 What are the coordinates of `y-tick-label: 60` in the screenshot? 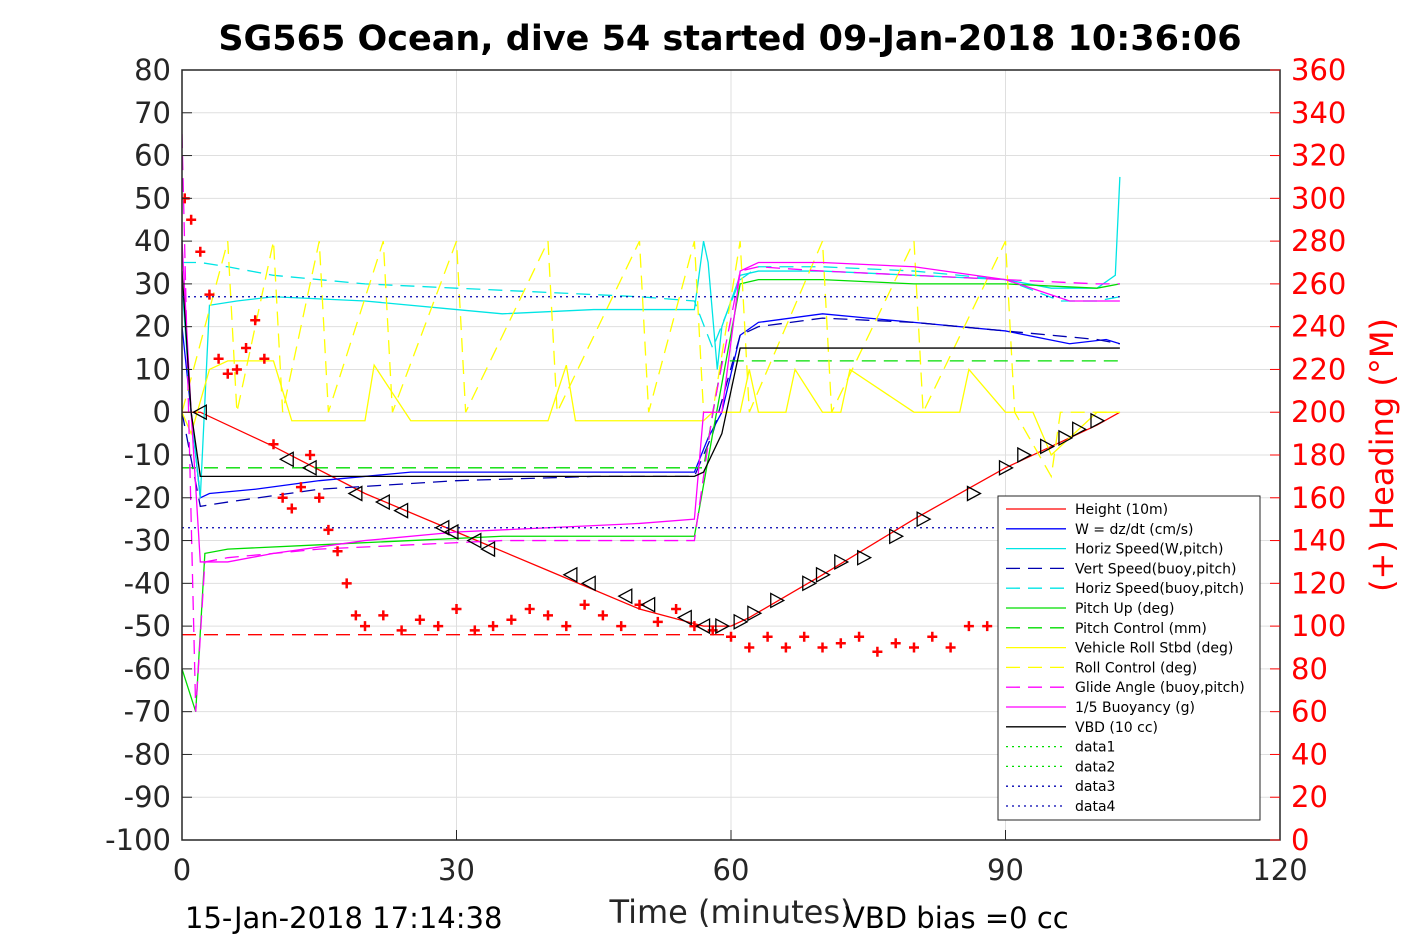 It's located at (152, 156).